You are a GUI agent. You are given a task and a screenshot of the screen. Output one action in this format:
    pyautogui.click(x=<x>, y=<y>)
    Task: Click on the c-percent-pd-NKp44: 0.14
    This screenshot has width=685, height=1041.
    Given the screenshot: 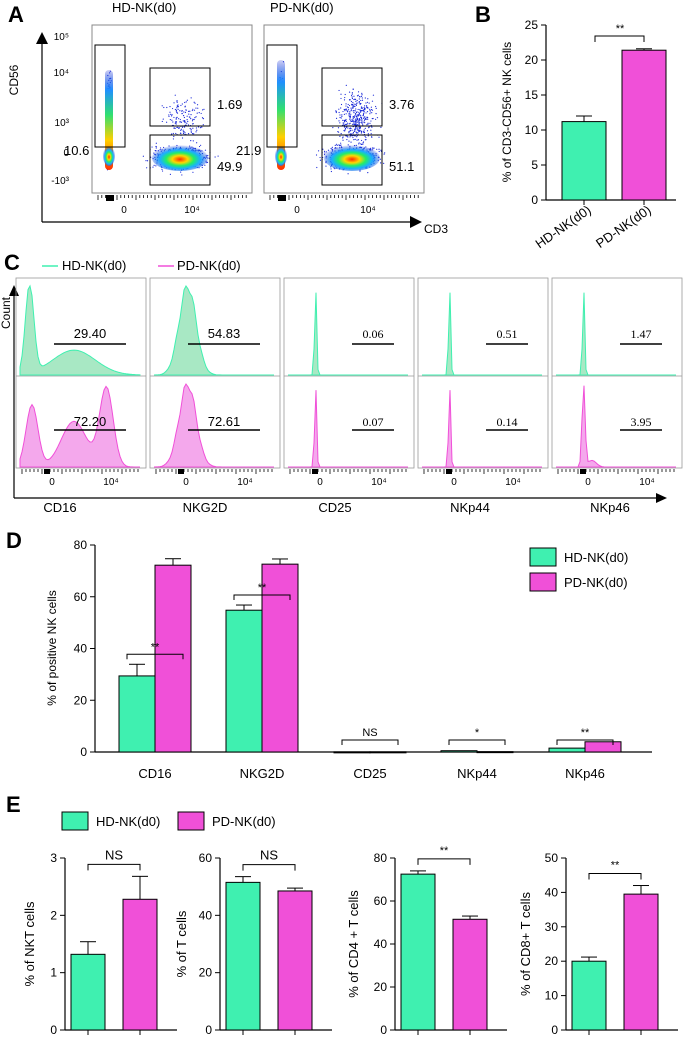 What is the action you would take?
    pyautogui.click(x=507, y=422)
    